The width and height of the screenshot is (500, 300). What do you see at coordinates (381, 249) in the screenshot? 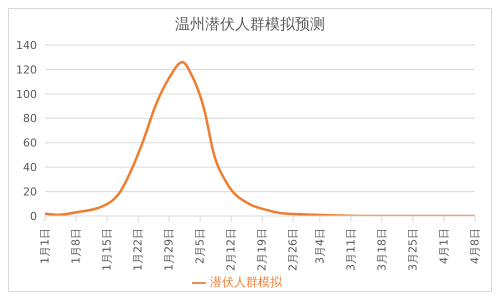
I see `x-tick-label: 3月18日` at bounding box center [381, 249].